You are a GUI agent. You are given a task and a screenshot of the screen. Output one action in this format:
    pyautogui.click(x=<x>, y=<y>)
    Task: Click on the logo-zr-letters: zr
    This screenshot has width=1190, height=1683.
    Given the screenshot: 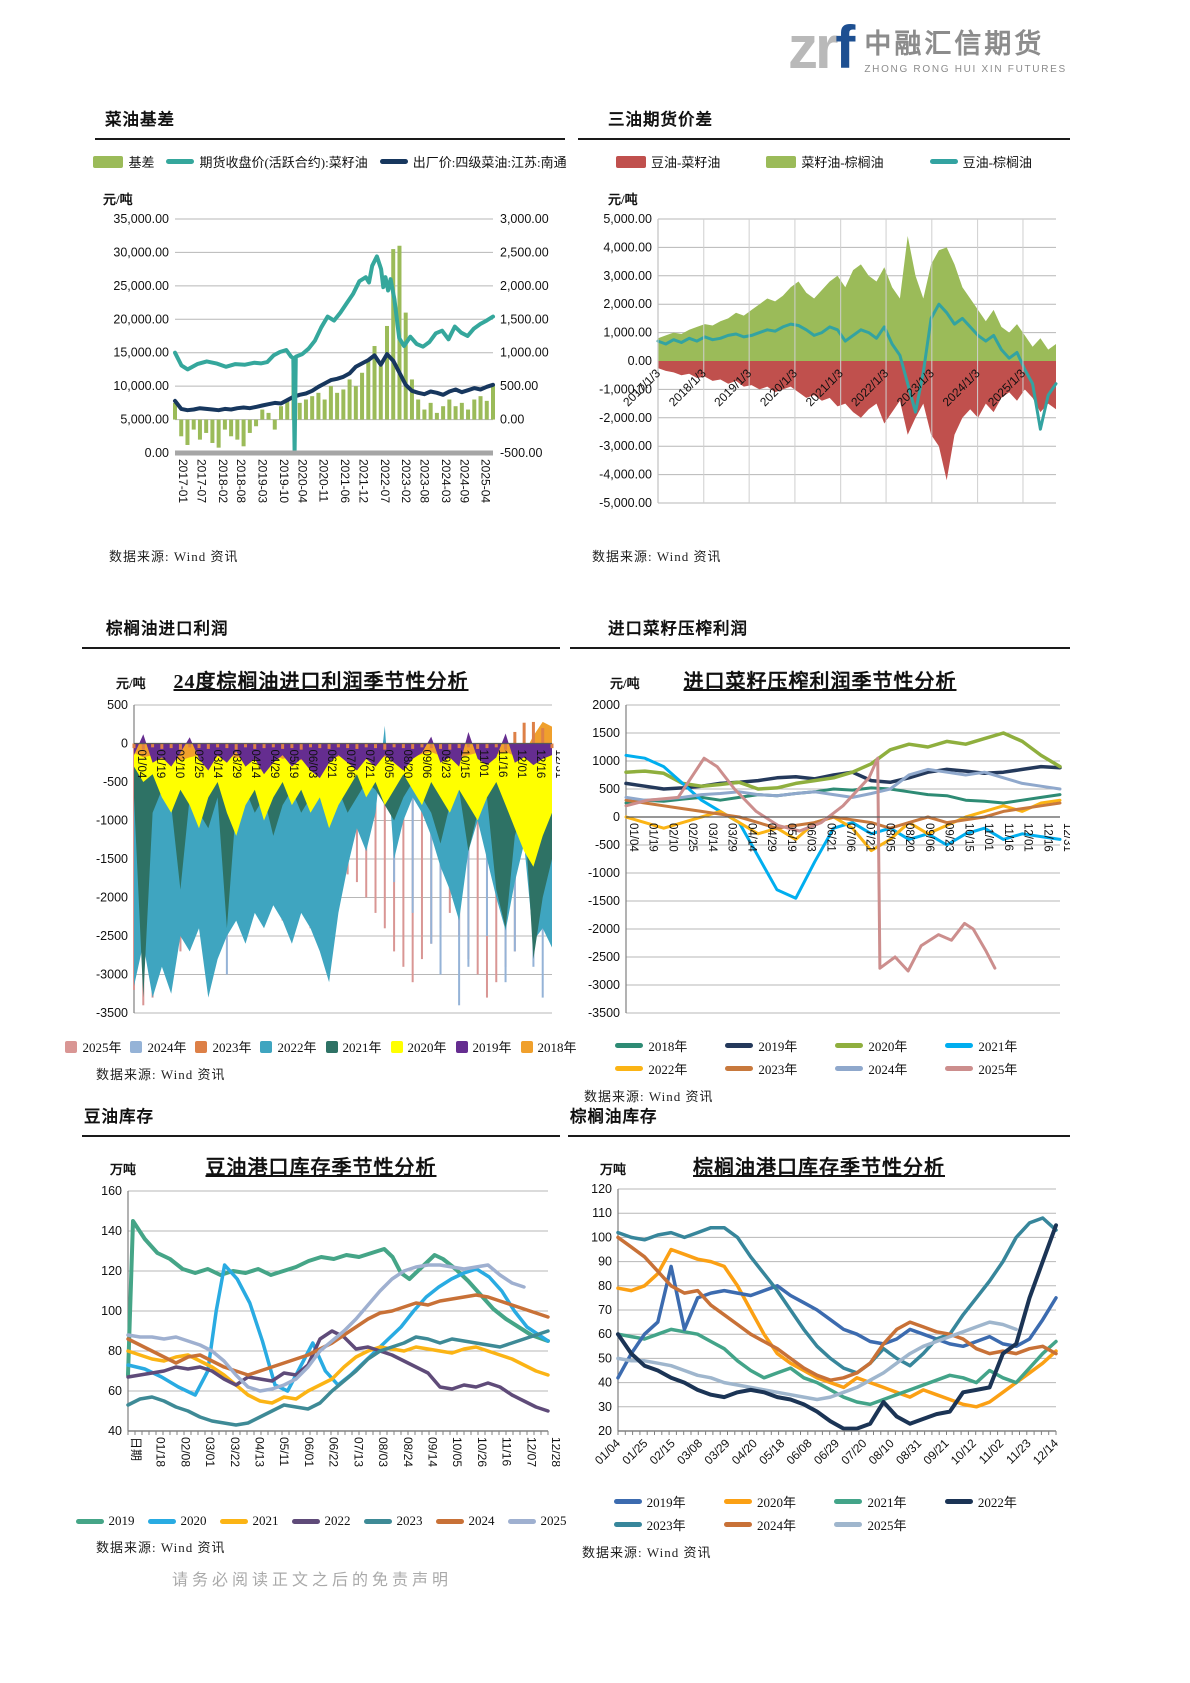 What is the action you would take?
    pyautogui.click(x=813, y=47)
    